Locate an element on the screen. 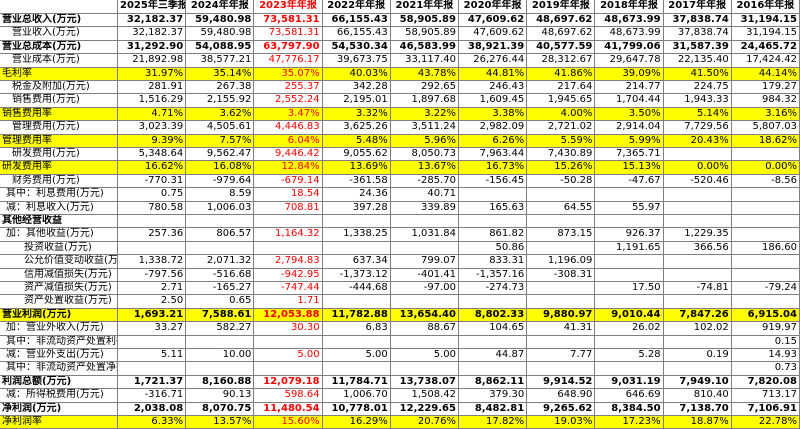 The width and height of the screenshot is (800, 429). value-cell: 2,982.09 is located at coordinates (493, 128).